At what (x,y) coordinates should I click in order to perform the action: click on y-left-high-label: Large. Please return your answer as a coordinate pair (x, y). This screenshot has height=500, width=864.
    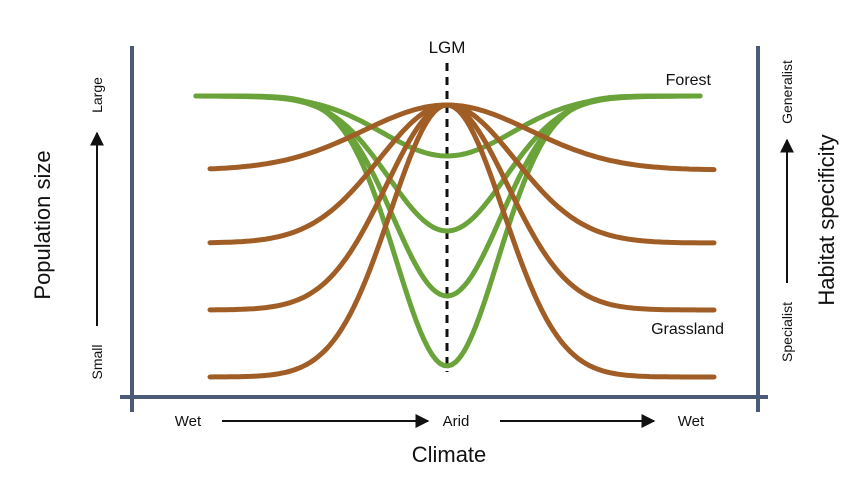
    Looking at the image, I should click on (97, 95).